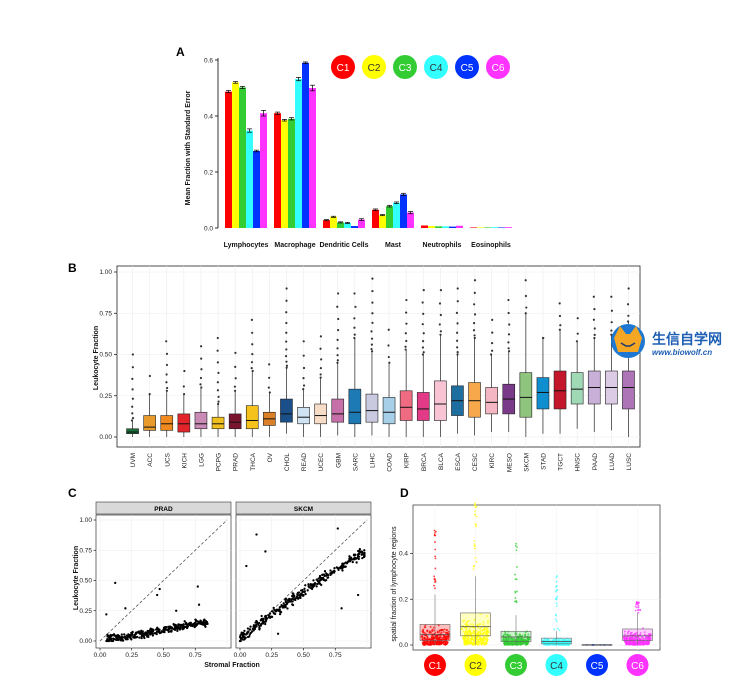  I want to click on panel-d-category-label: C5, so click(597, 666).